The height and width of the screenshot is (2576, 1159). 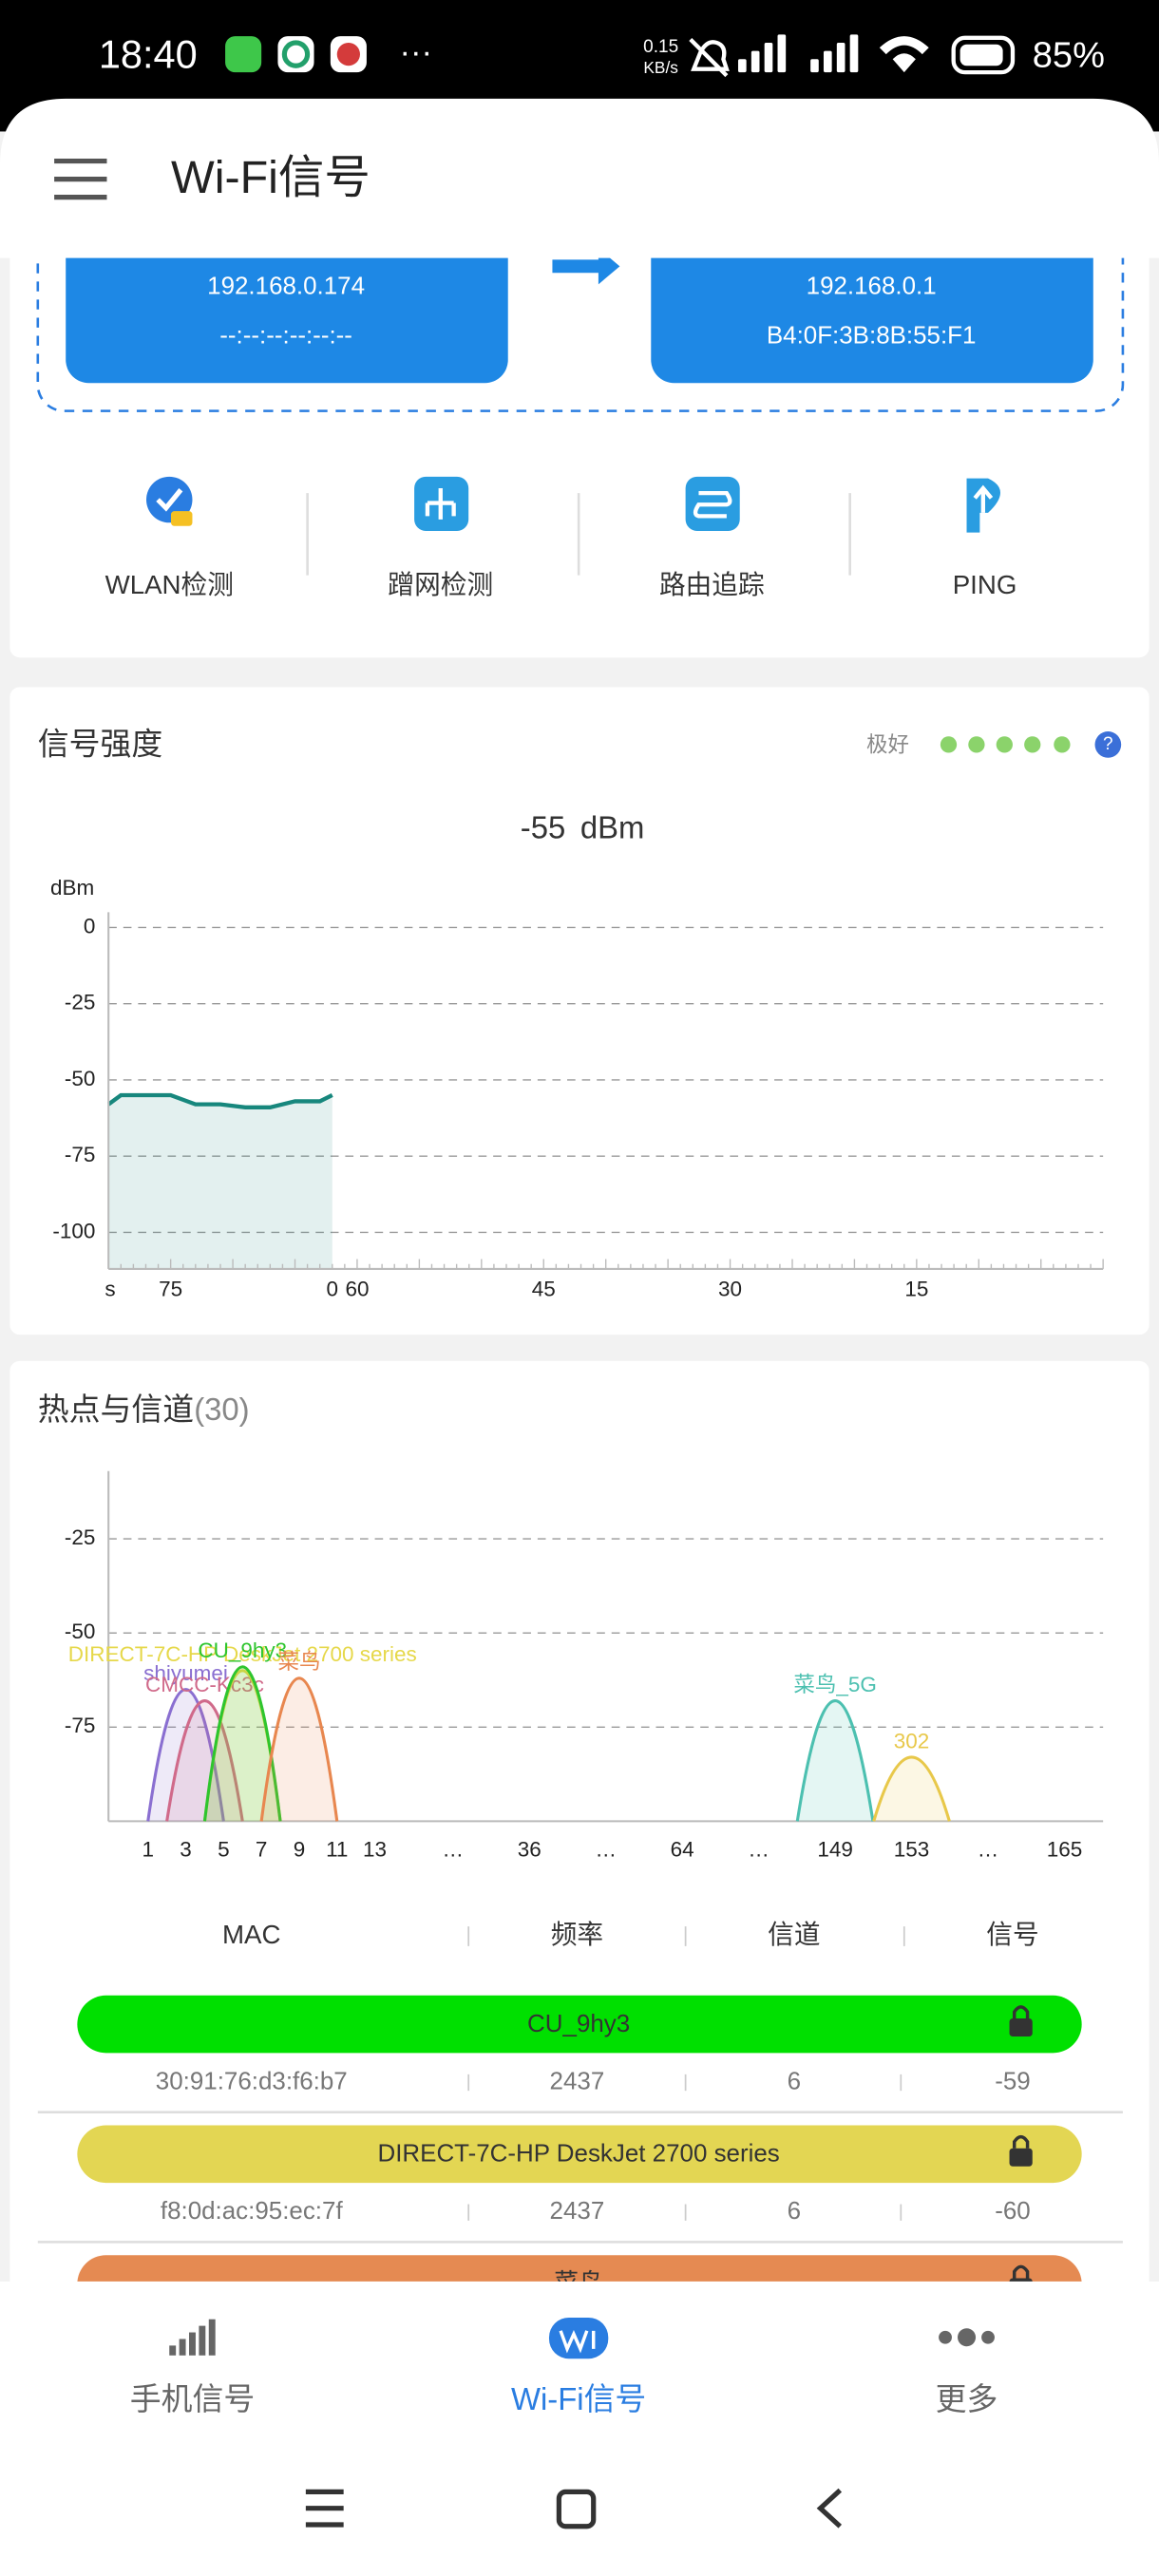 What do you see at coordinates (100, 743) in the screenshot?
I see `card-title: 信号强度` at bounding box center [100, 743].